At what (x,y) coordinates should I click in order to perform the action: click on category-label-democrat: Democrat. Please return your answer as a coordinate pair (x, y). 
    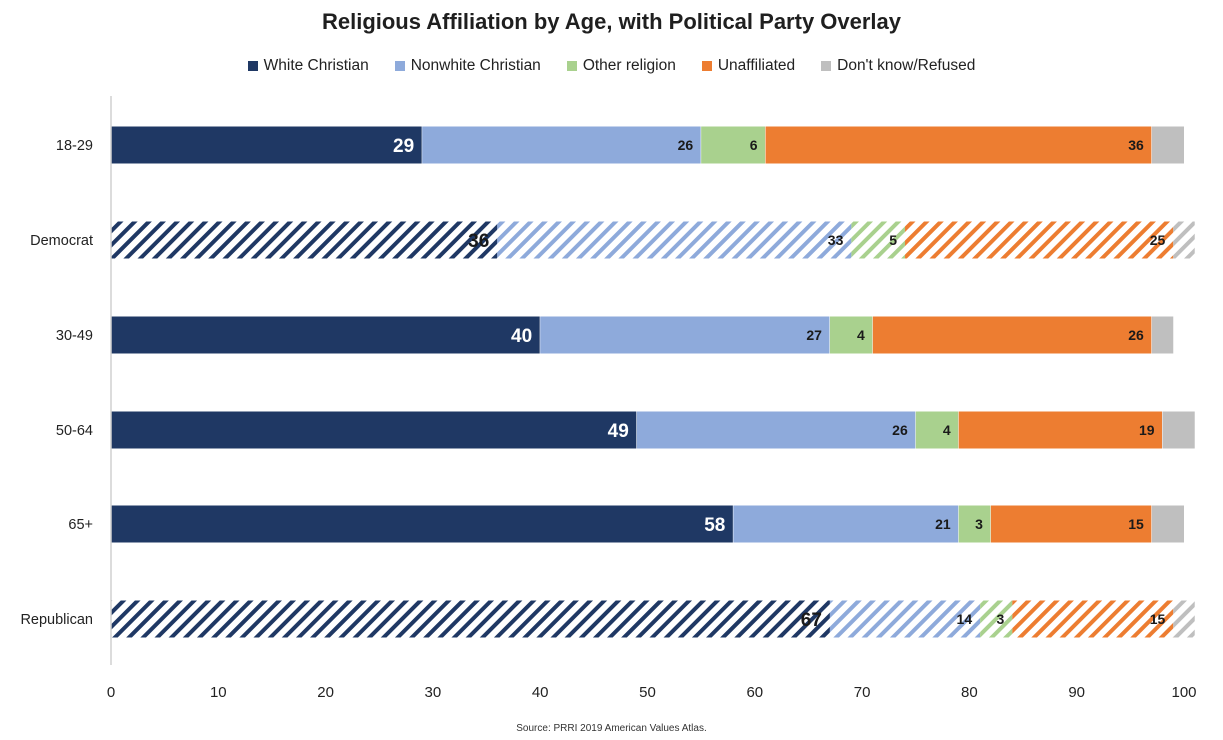
    Looking at the image, I should click on (61, 241).